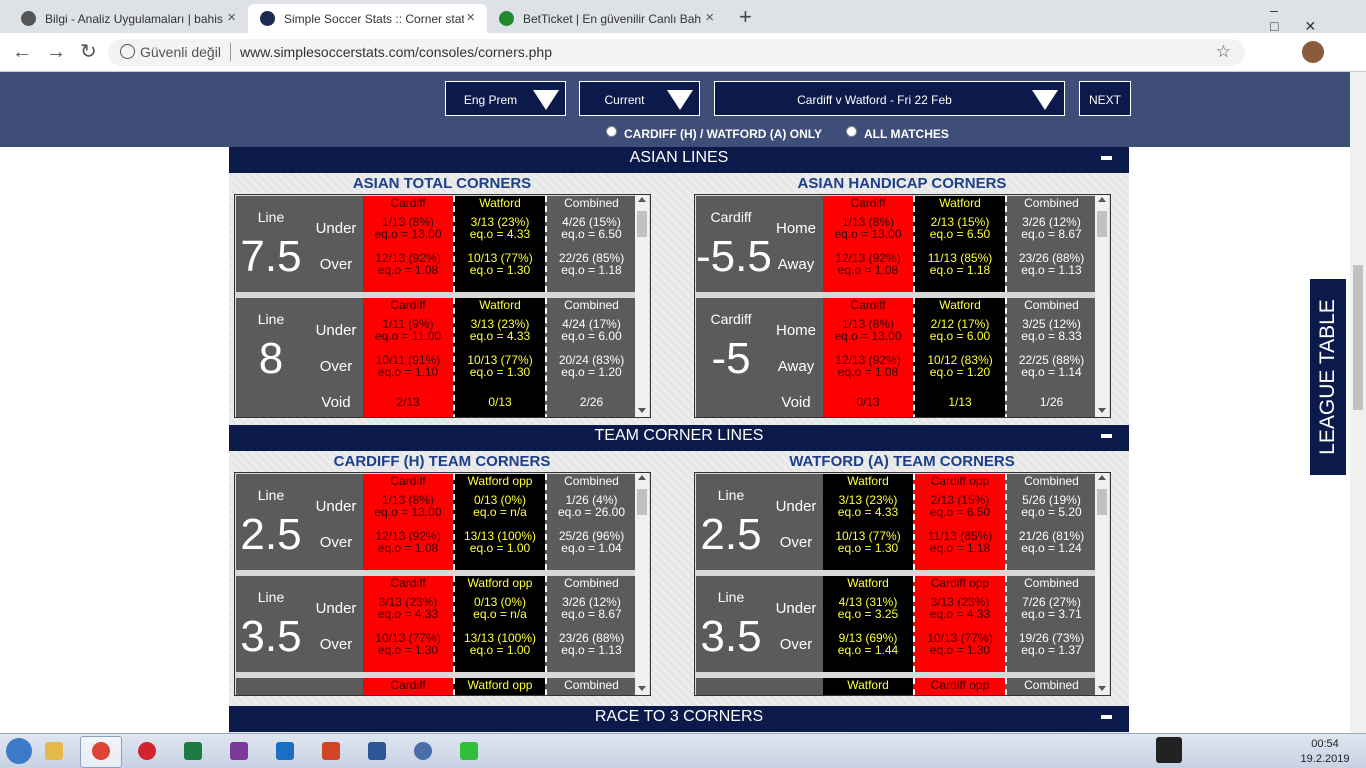  What do you see at coordinates (500, 367) in the screenshot?
I see `stat-cell: 10/13 (77%) eq.o = 1.30` at bounding box center [500, 367].